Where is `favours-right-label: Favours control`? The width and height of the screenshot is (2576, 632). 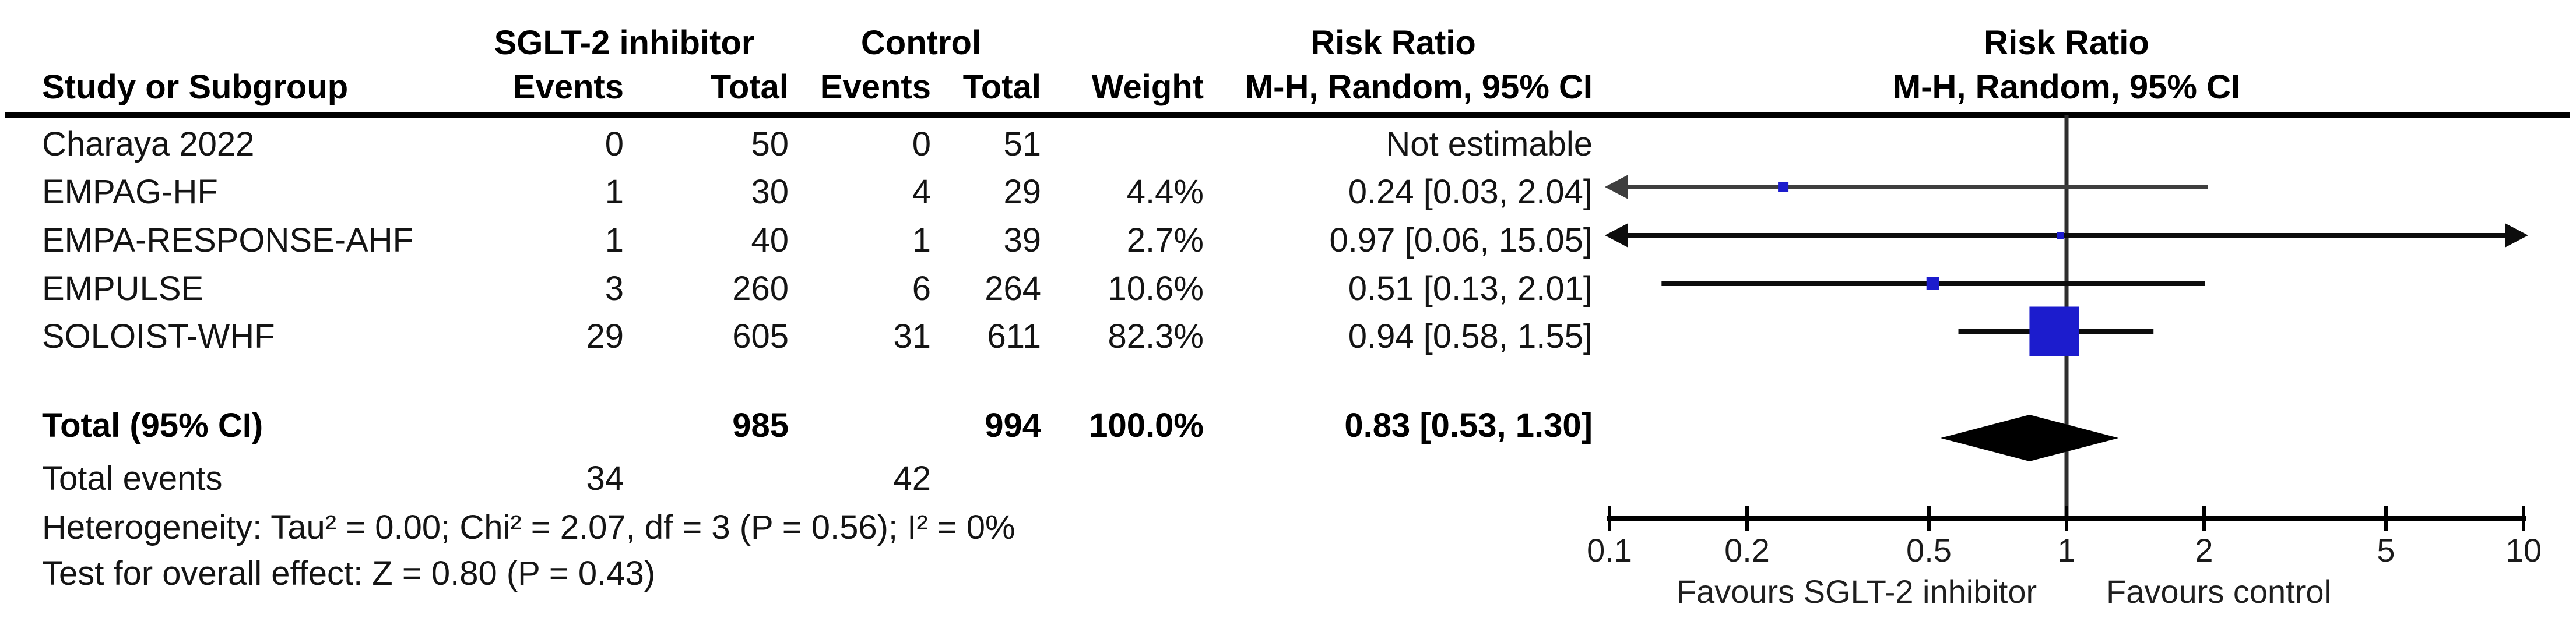 favours-right-label: Favours control is located at coordinates (2218, 591).